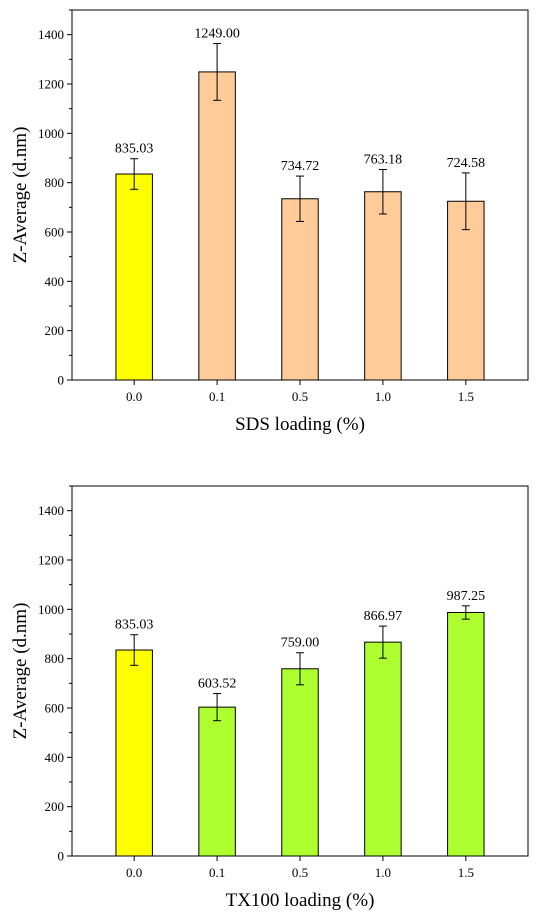 Image resolution: width=550 pixels, height=920 pixels. Describe the element at coordinates (300, 643) in the screenshot. I see `data-label: 759.00` at that location.